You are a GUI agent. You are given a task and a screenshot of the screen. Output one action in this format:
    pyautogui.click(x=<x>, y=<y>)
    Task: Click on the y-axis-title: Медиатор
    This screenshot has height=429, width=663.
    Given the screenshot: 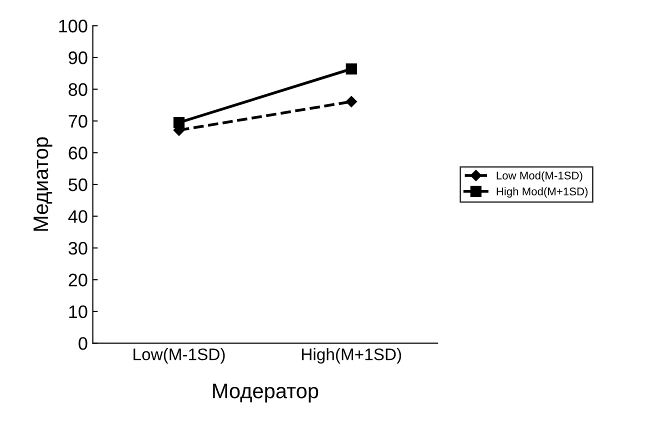 What is the action you would take?
    pyautogui.click(x=43, y=184)
    